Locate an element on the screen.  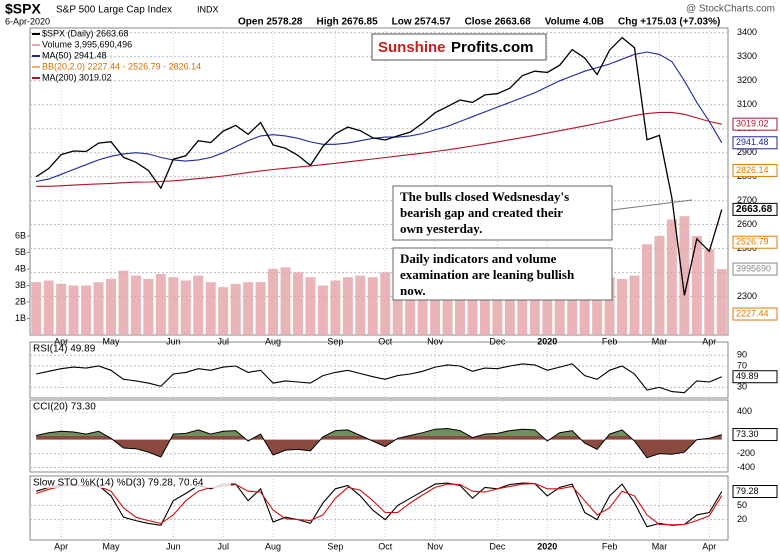
quote-item: Close 2663.68 is located at coordinates (498, 22).